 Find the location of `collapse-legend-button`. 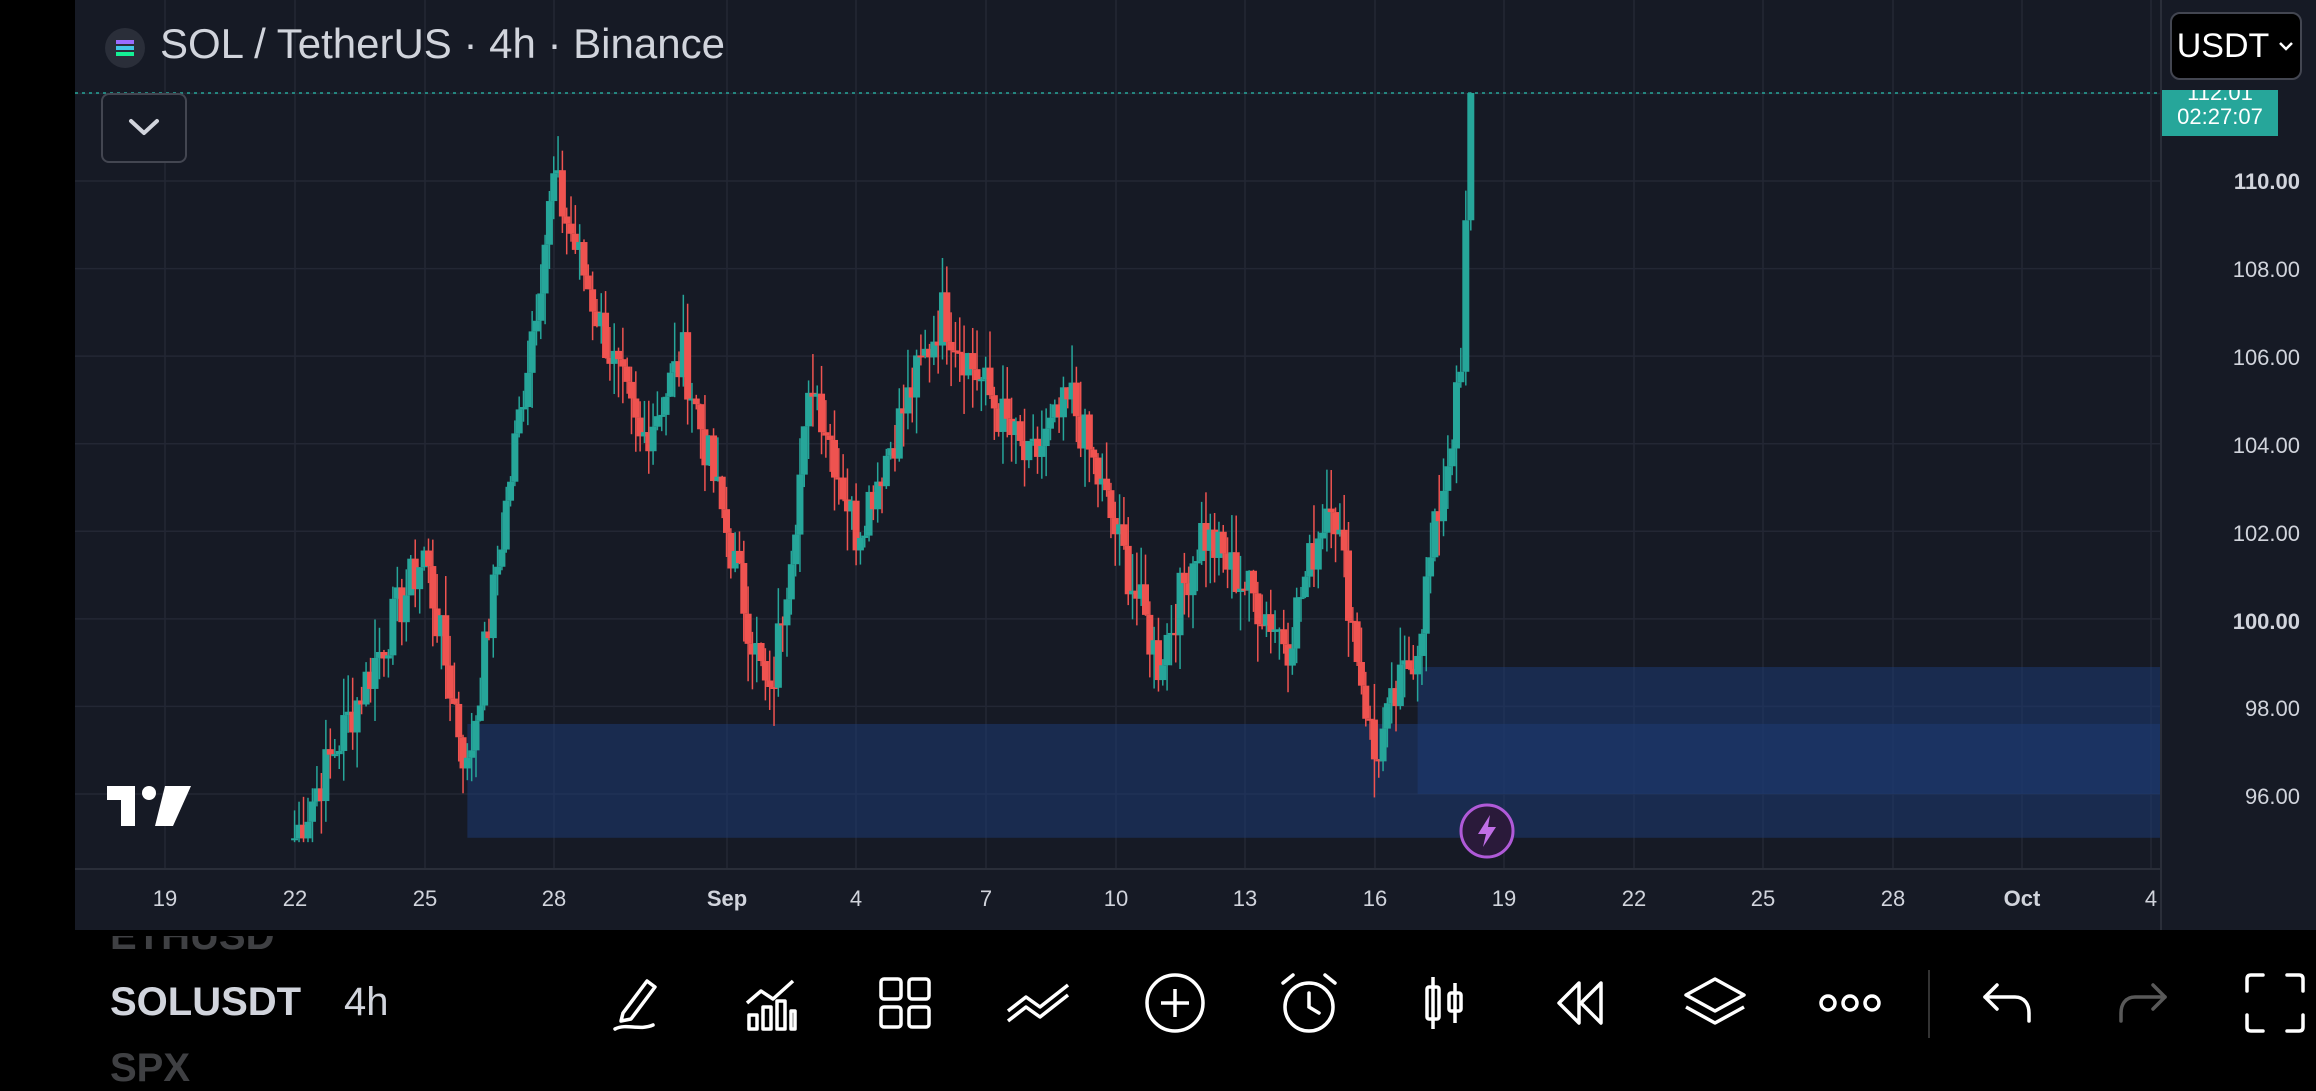

collapse-legend-button is located at coordinates (144, 128).